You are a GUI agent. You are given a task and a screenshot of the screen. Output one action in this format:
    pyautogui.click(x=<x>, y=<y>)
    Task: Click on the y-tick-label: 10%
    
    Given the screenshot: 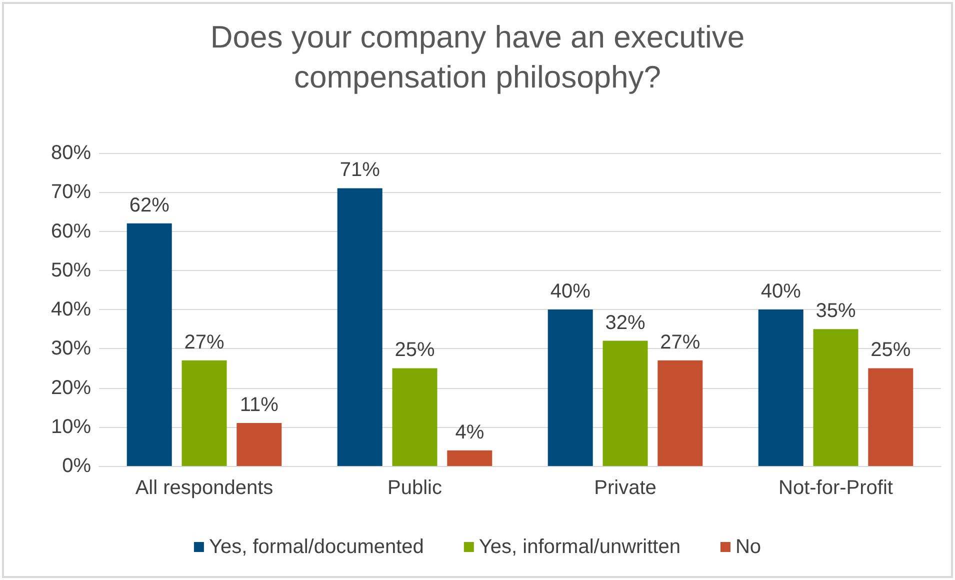 What is the action you would take?
    pyautogui.click(x=71, y=427)
    